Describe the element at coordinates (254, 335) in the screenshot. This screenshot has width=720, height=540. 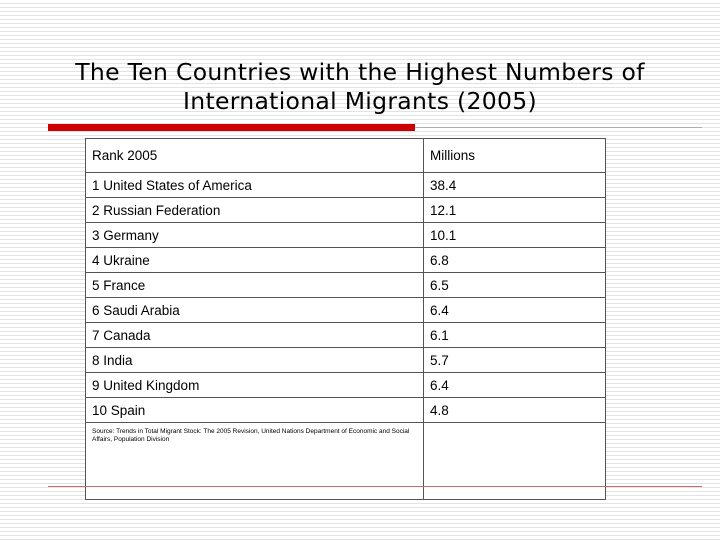
I see `country-cell: 7 Canada` at that location.